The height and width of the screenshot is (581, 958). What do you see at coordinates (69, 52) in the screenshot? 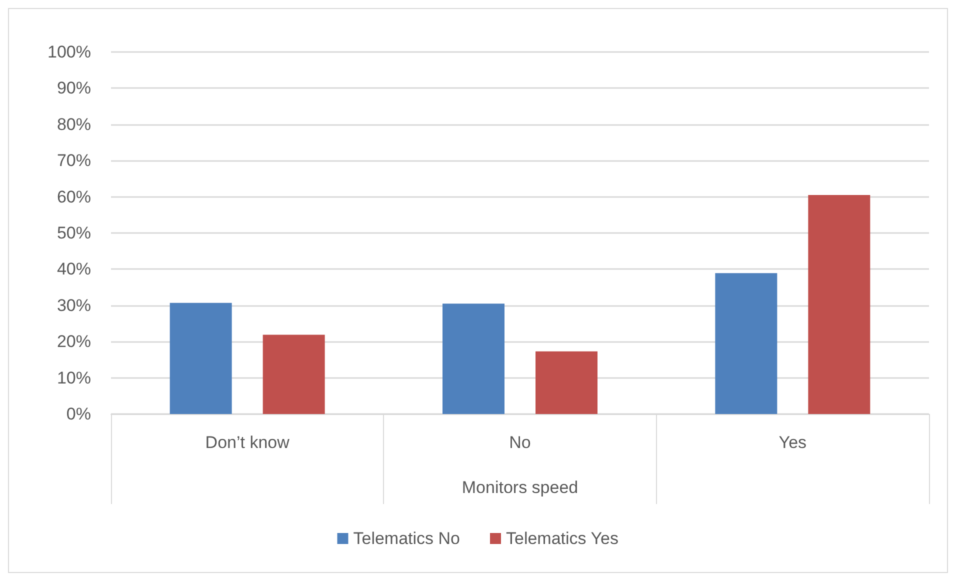
I see `y-tick-label: 100%` at bounding box center [69, 52].